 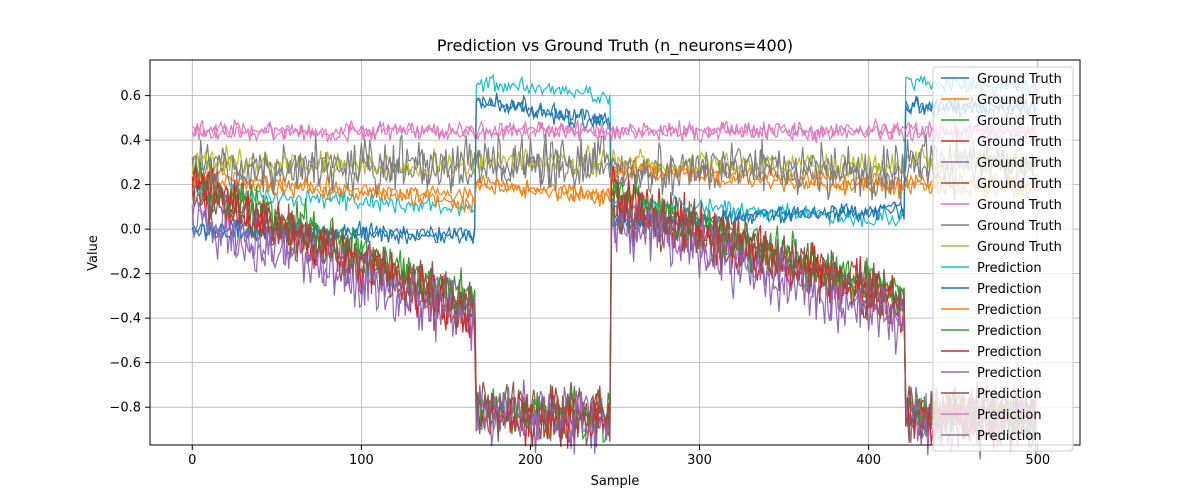 I want to click on legend-box, so click(x=1003, y=259).